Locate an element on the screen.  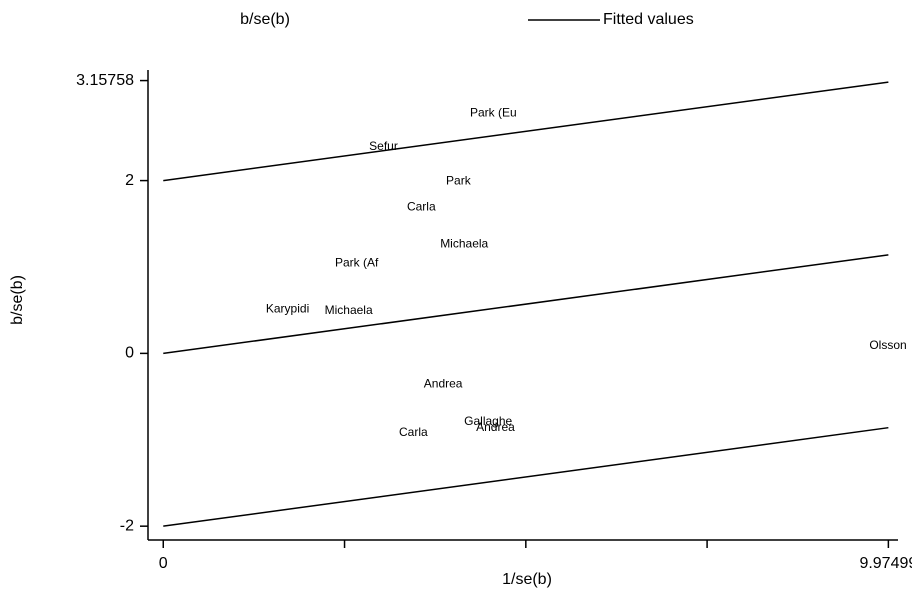
y-tick-label: 0 is located at coordinates (129, 353).